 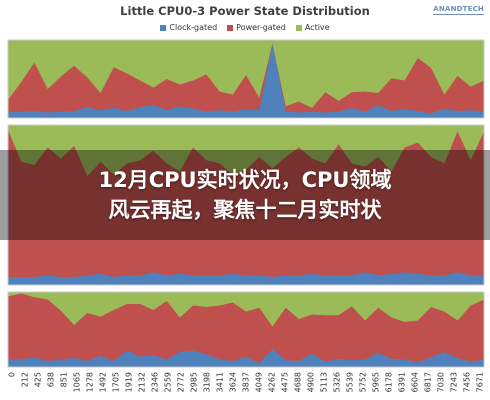 What do you see at coordinates (350, 382) in the screenshot?
I see `x-tick-label: 5539` at bounding box center [350, 382].